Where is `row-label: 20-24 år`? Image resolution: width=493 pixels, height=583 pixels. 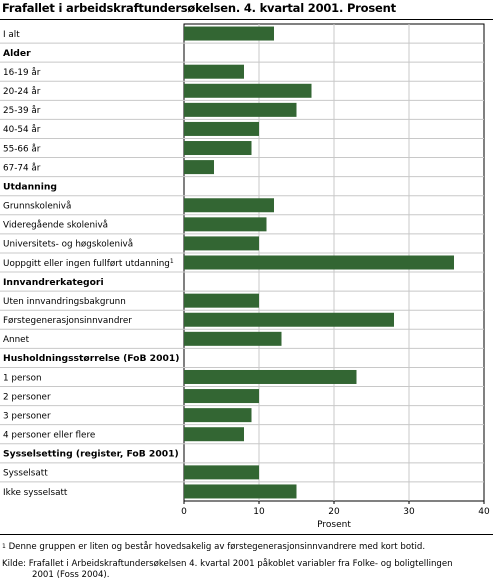
row-label: 20-24 år is located at coordinates (22, 91).